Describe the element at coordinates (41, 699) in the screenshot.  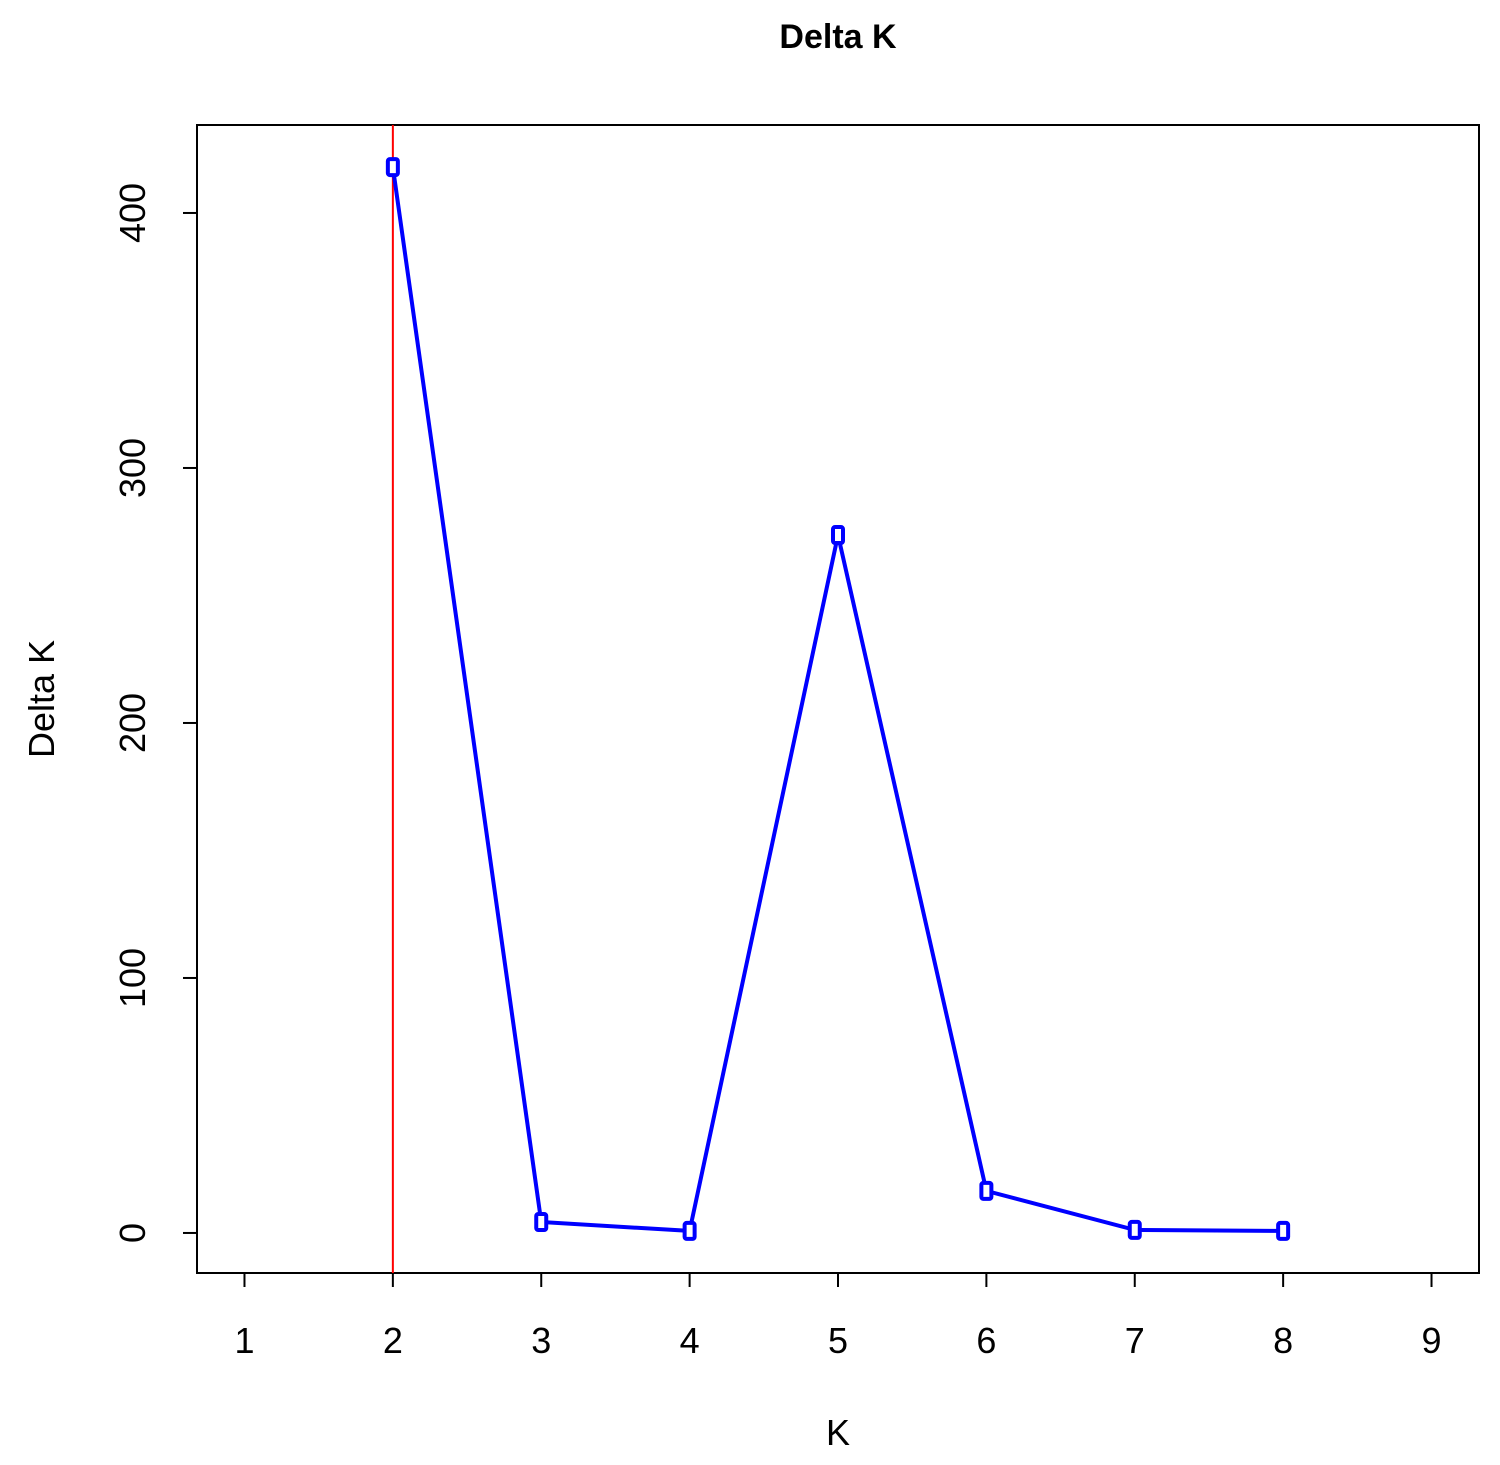
I see `y-axis-label: Delta K` at that location.